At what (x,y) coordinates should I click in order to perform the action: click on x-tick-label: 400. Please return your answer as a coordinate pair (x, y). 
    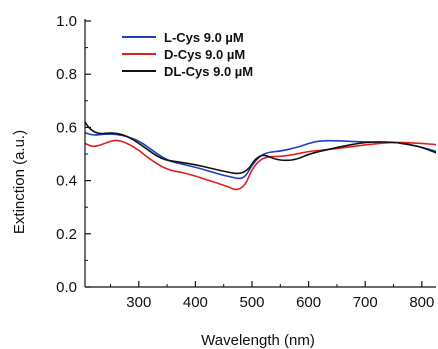
    Looking at the image, I should click on (195, 302).